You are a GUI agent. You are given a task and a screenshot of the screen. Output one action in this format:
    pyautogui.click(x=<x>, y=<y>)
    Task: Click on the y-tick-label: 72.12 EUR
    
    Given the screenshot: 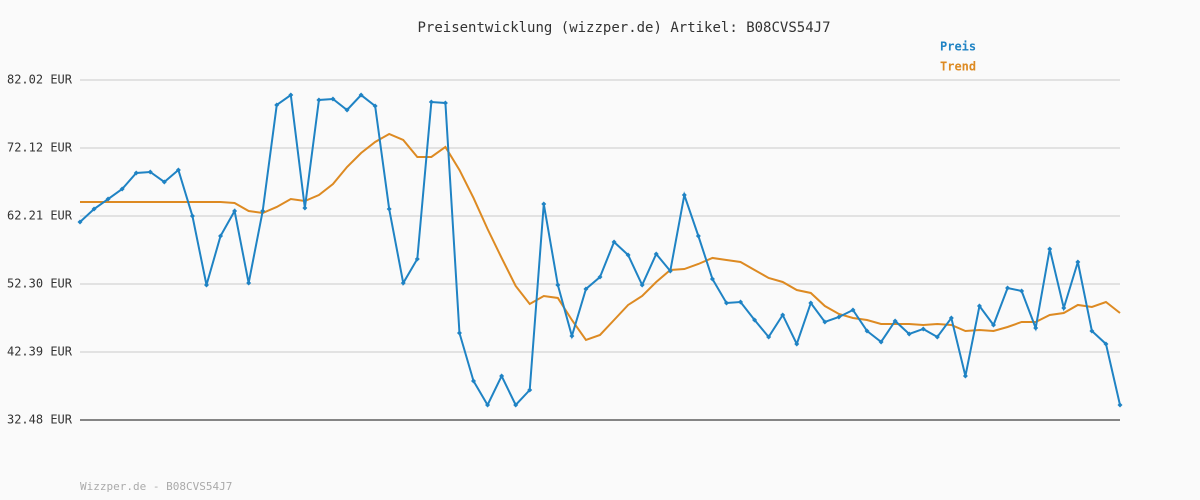 What is the action you would take?
    pyautogui.click(x=40, y=147)
    